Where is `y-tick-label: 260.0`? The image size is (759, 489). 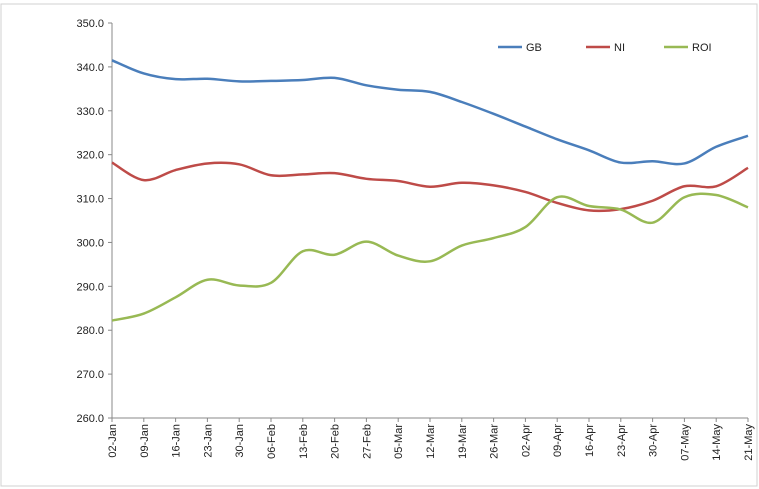
y-tick-label: 260.0 is located at coordinates (90, 419).